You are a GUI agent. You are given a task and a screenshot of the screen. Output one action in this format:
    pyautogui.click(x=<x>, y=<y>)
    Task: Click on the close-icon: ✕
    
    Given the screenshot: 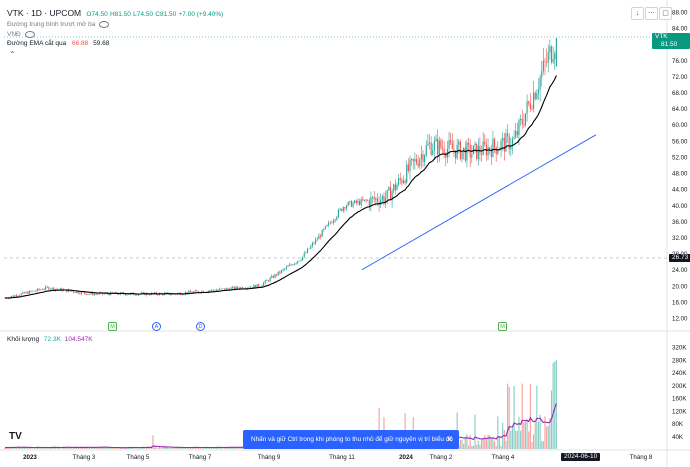 What is the action you would take?
    pyautogui.click(x=449, y=439)
    